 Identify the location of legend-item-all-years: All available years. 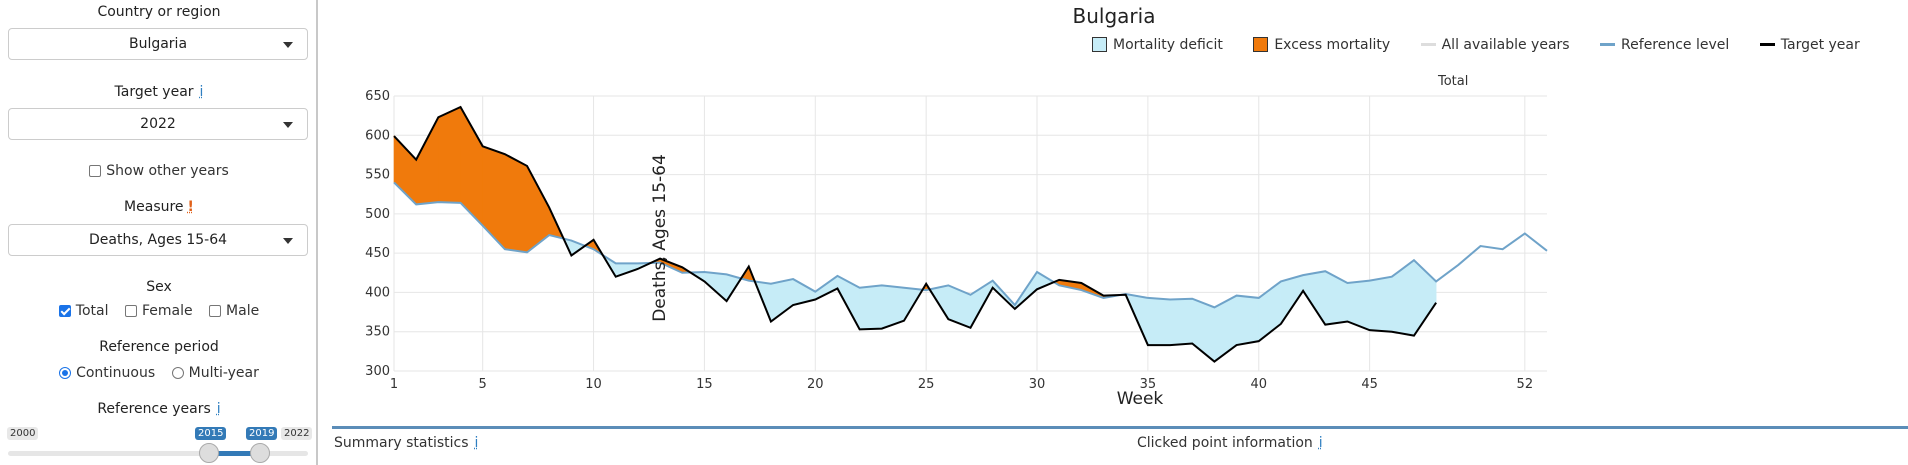
(1495, 45).